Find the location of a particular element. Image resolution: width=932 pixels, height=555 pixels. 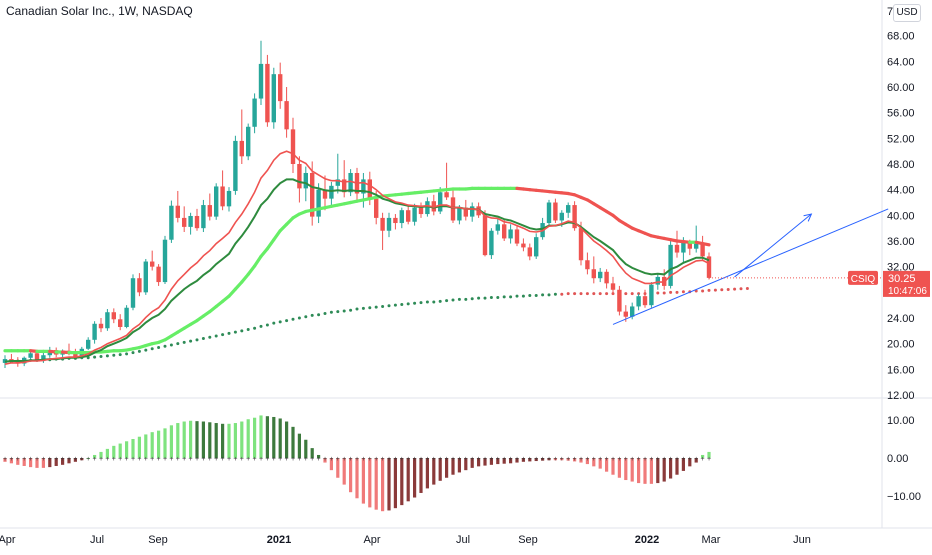

time-axis-label: Apr is located at coordinates (371, 540).